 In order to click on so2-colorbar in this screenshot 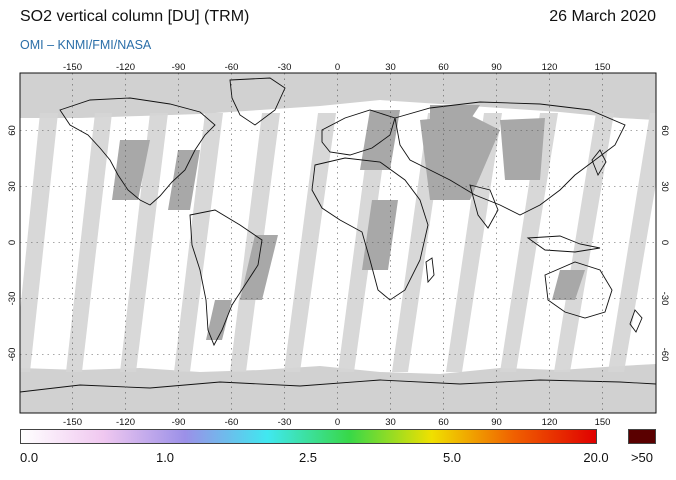, I will do `click(308, 436)`.